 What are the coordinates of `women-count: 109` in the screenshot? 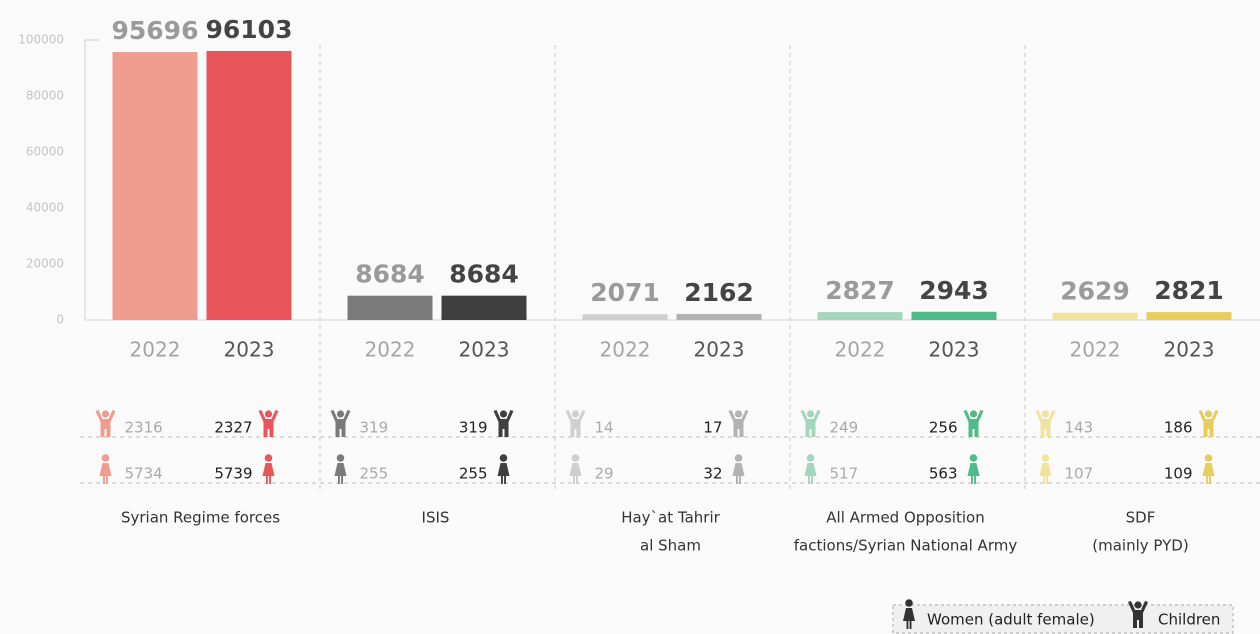 It's located at (1178, 474).